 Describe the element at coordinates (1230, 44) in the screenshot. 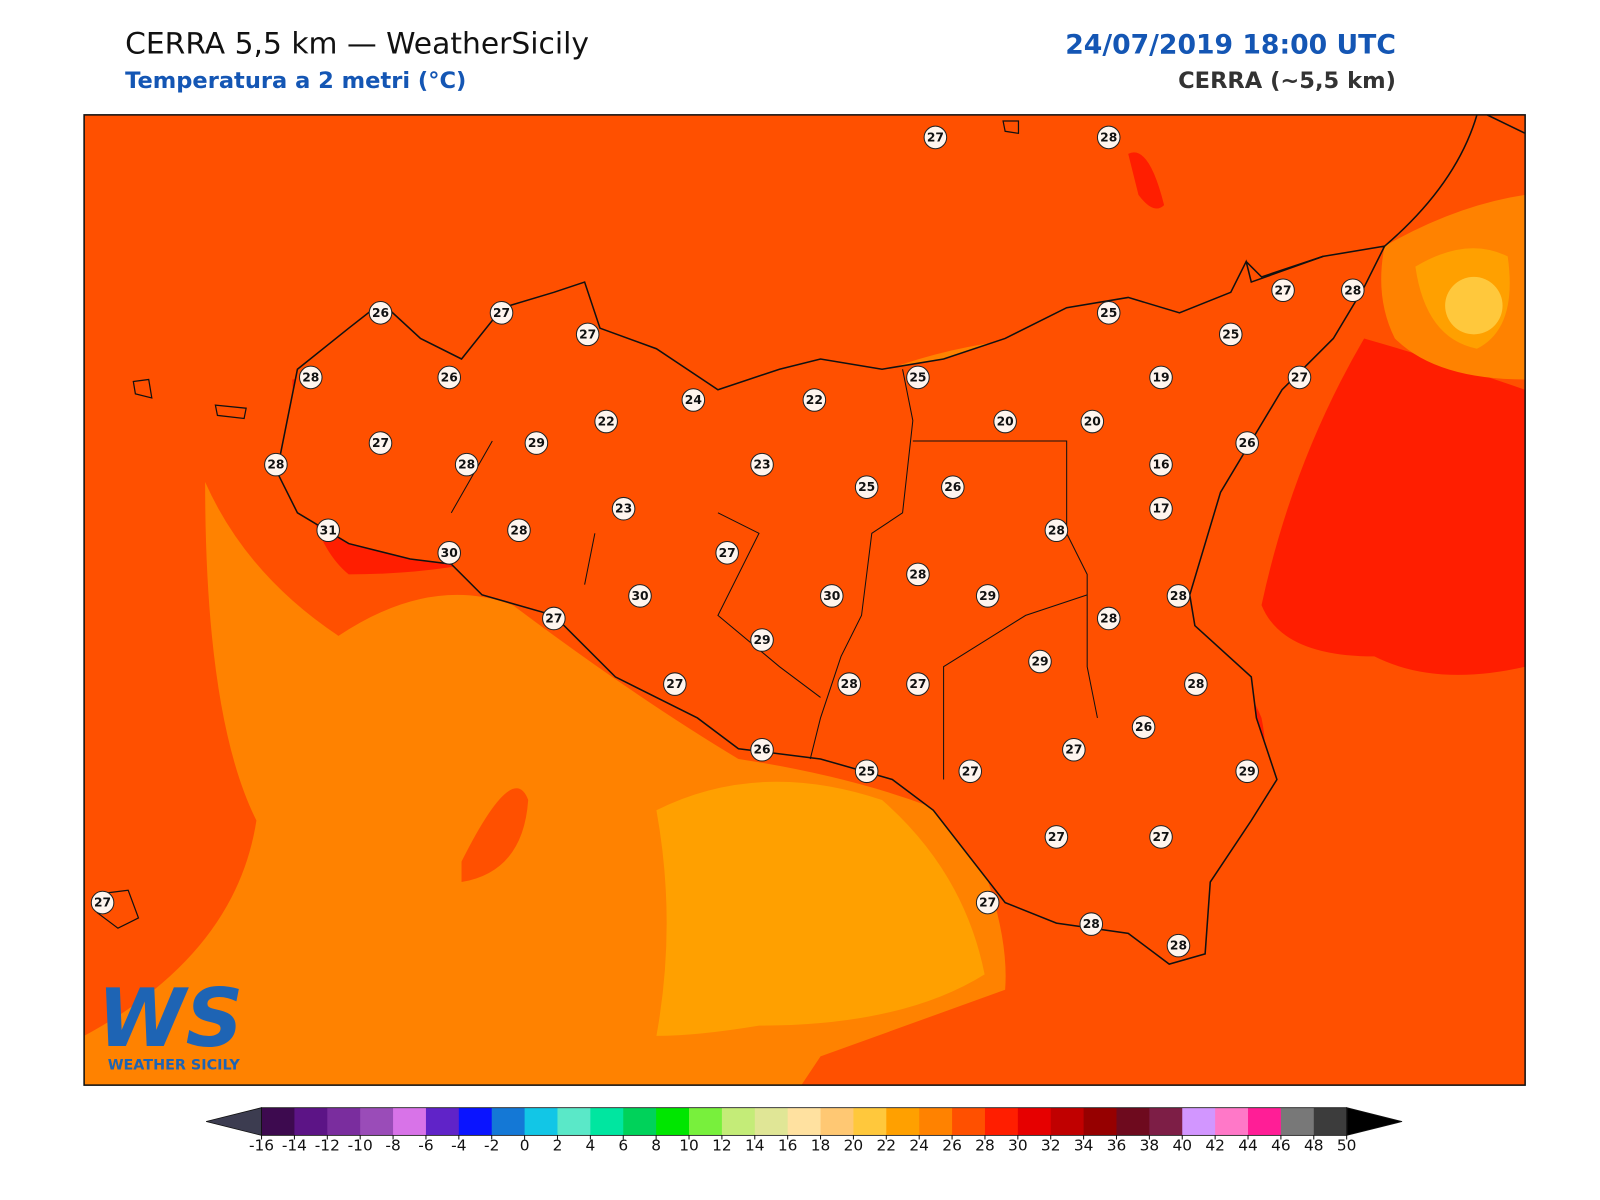

I see `date: 24/07/2019 18:00 UTC` at that location.